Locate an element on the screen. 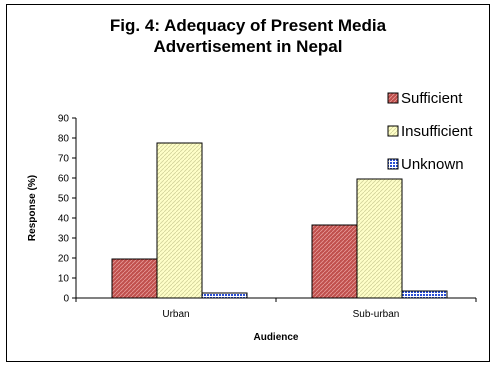 The image size is (497, 368). legend-label-unknown: Unknown is located at coordinates (432, 164).